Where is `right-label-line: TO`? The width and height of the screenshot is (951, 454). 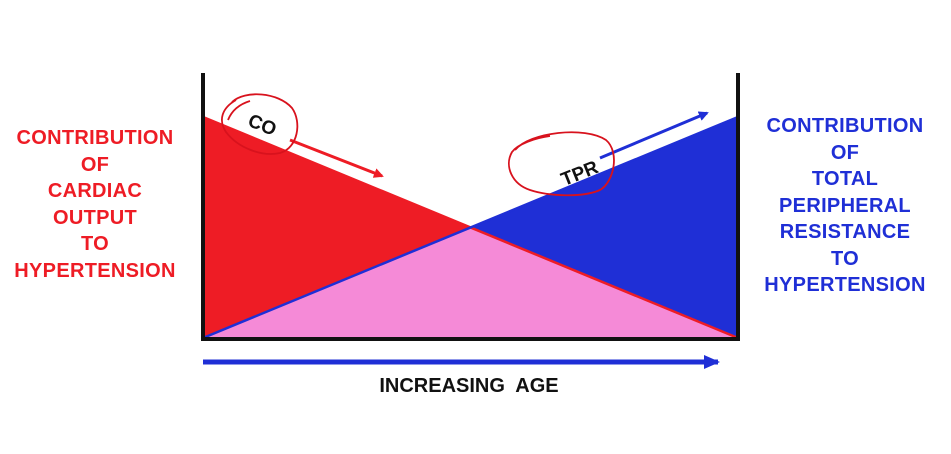 right-label-line: TO is located at coordinates (844, 258).